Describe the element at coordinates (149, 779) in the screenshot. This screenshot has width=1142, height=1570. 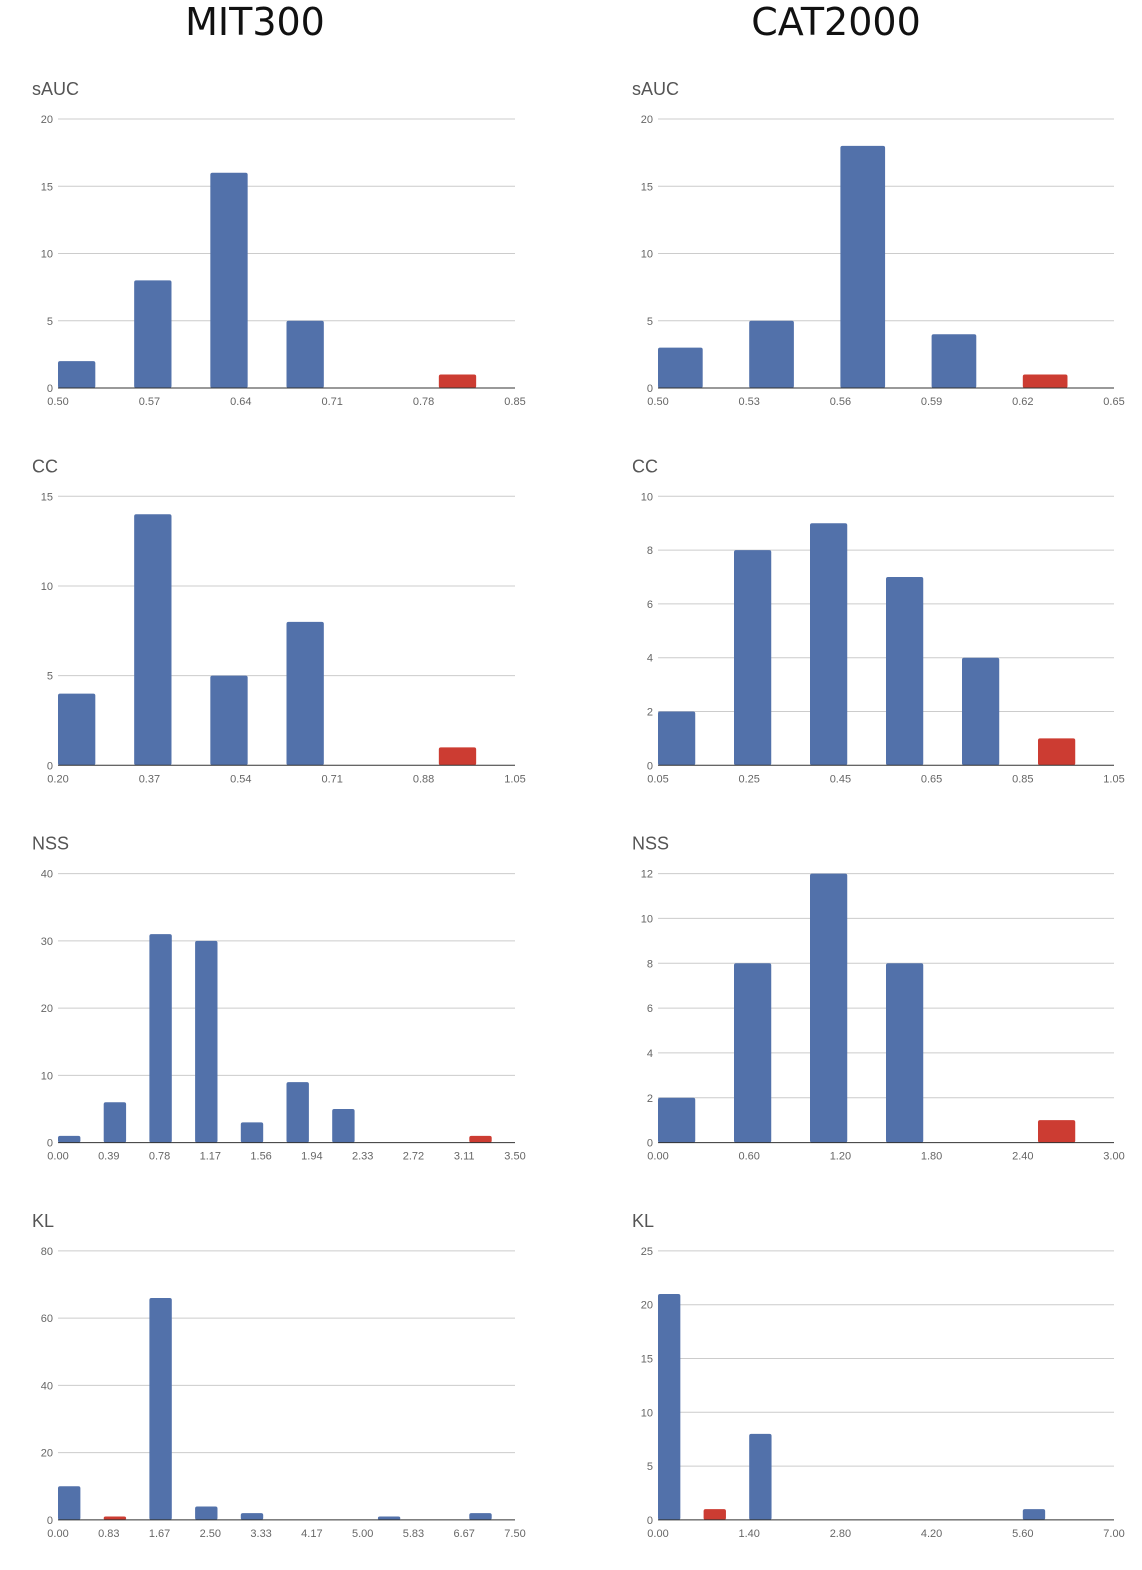
I see `mit300-cc-x-tick-label: 0.37` at that location.